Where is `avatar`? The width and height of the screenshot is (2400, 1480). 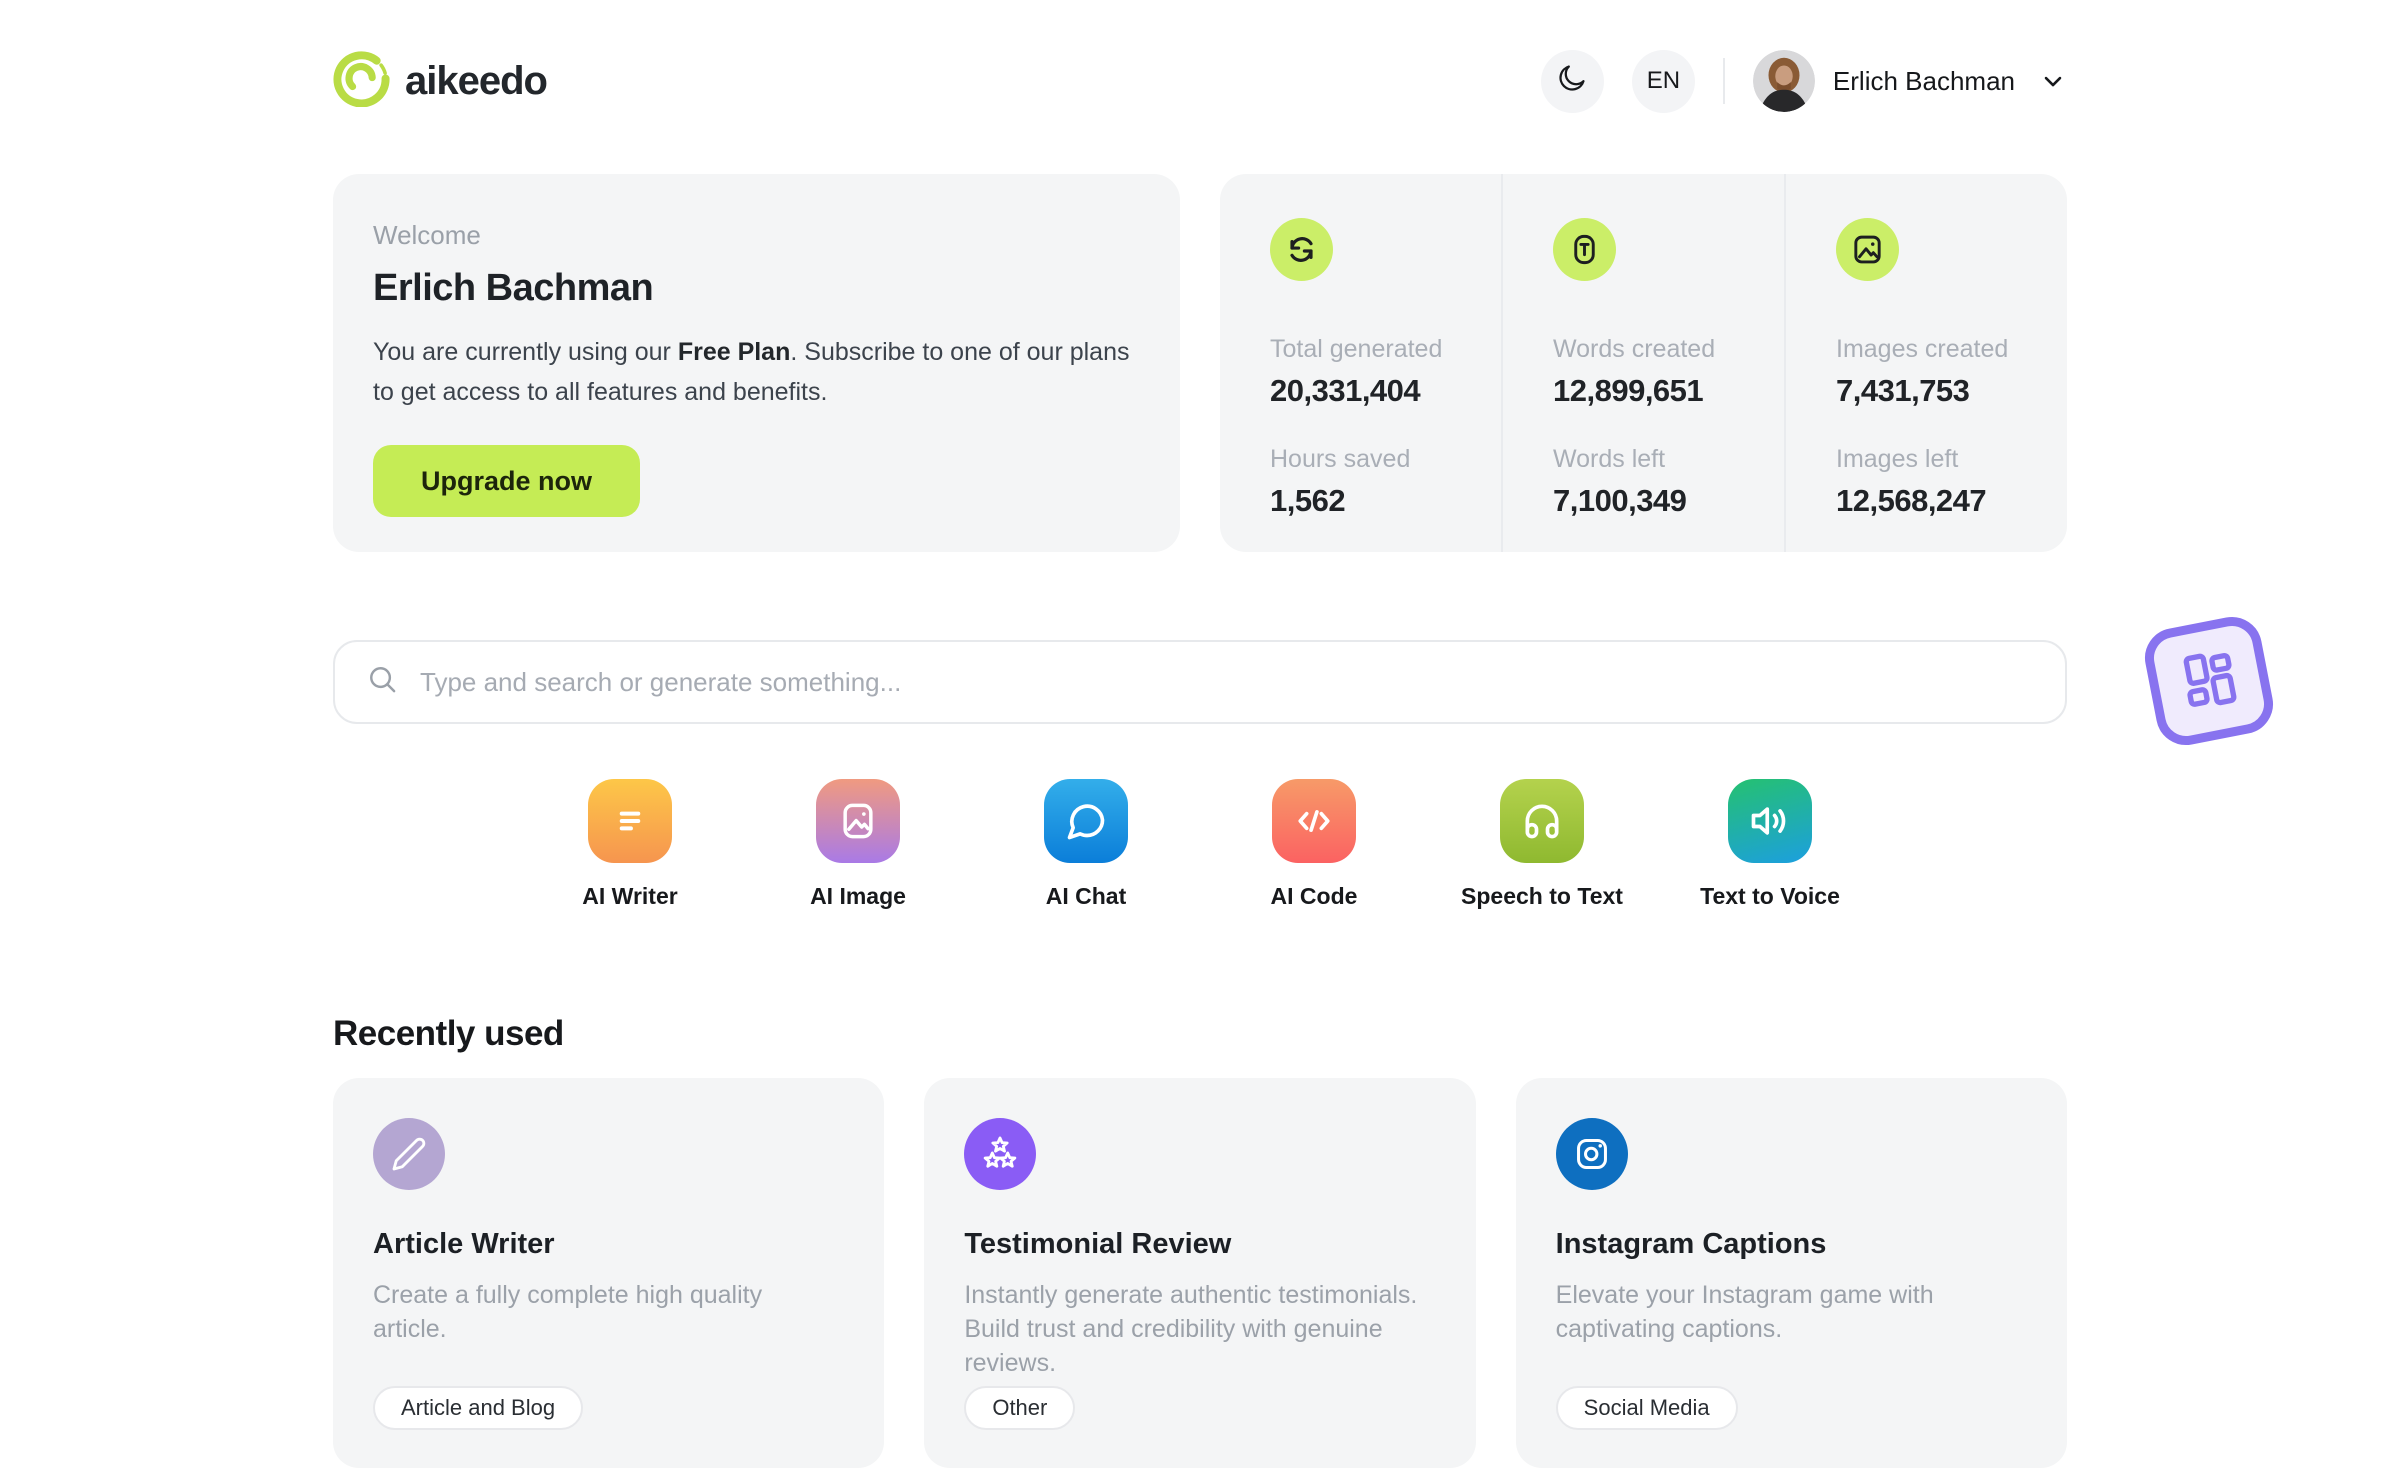
avatar is located at coordinates (1783, 81).